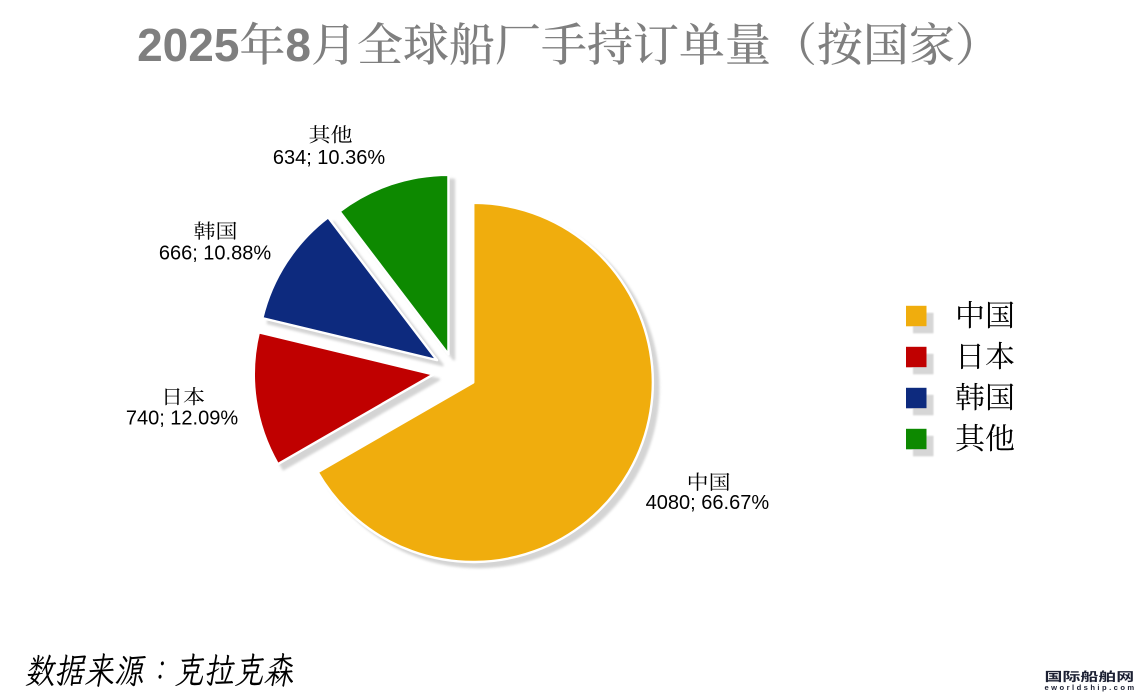 The height and width of the screenshot is (692, 1138). What do you see at coordinates (182, 419) in the screenshot?
I see `svg-text: 740; 12.09%` at bounding box center [182, 419].